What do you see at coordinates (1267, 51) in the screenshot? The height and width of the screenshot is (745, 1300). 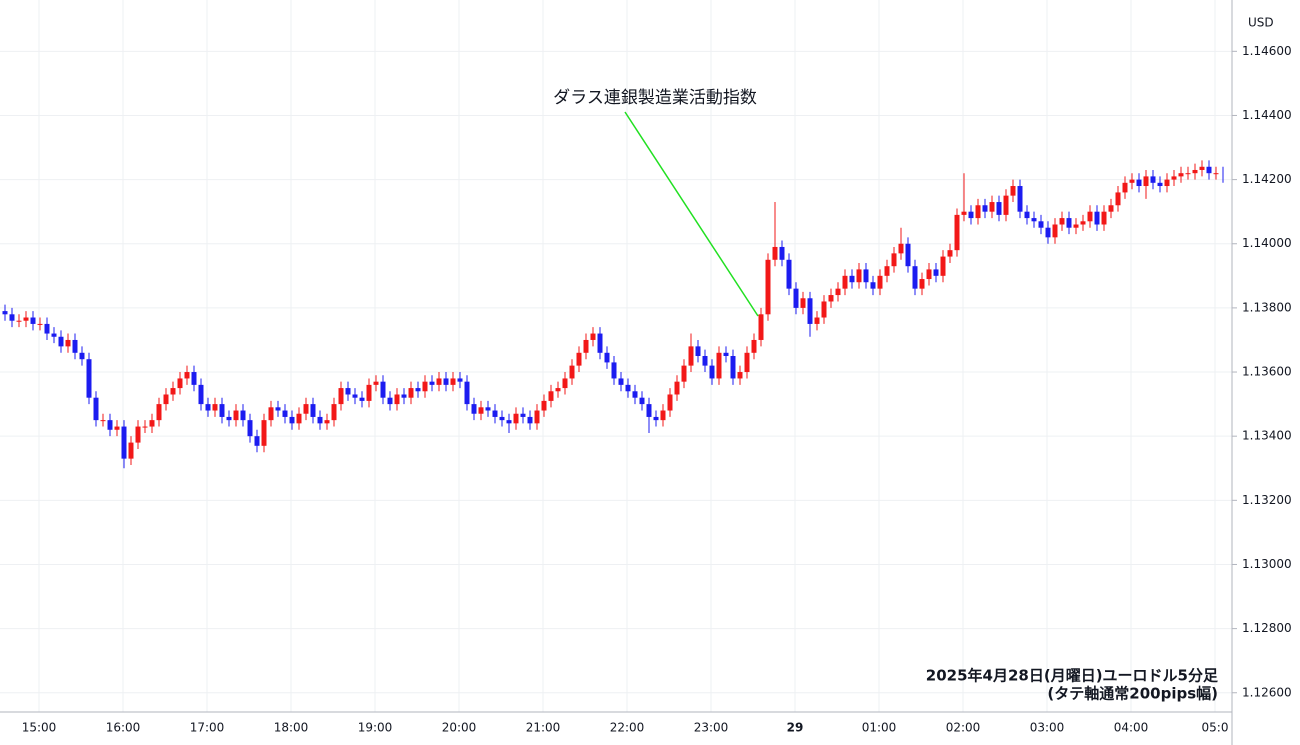 I see `y-tick-label: 1.14600` at bounding box center [1267, 51].